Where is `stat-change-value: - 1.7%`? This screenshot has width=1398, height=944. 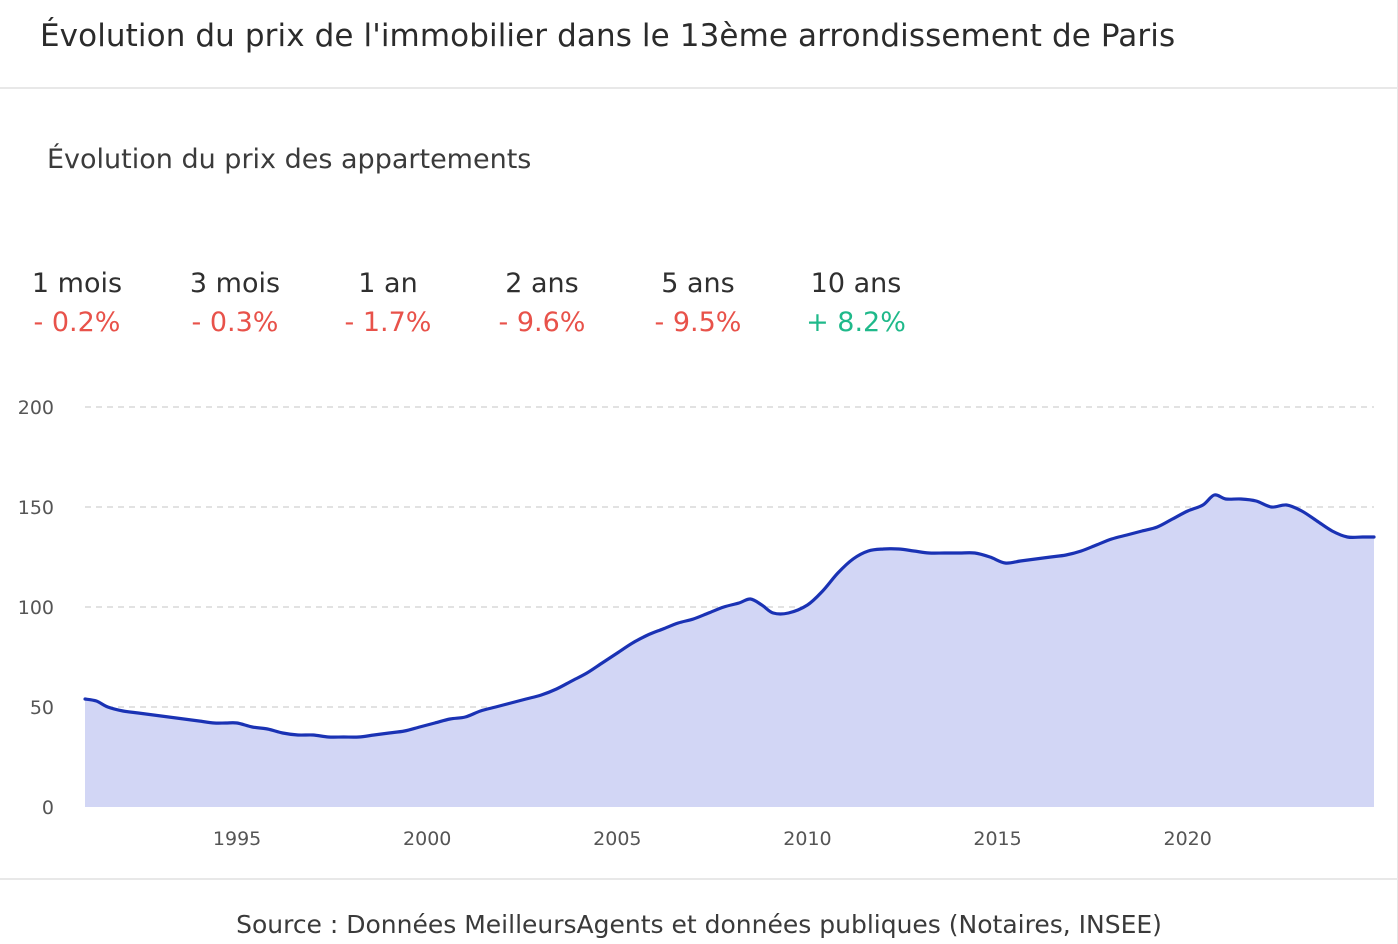 stat-change-value: - 1.7% is located at coordinates (388, 322).